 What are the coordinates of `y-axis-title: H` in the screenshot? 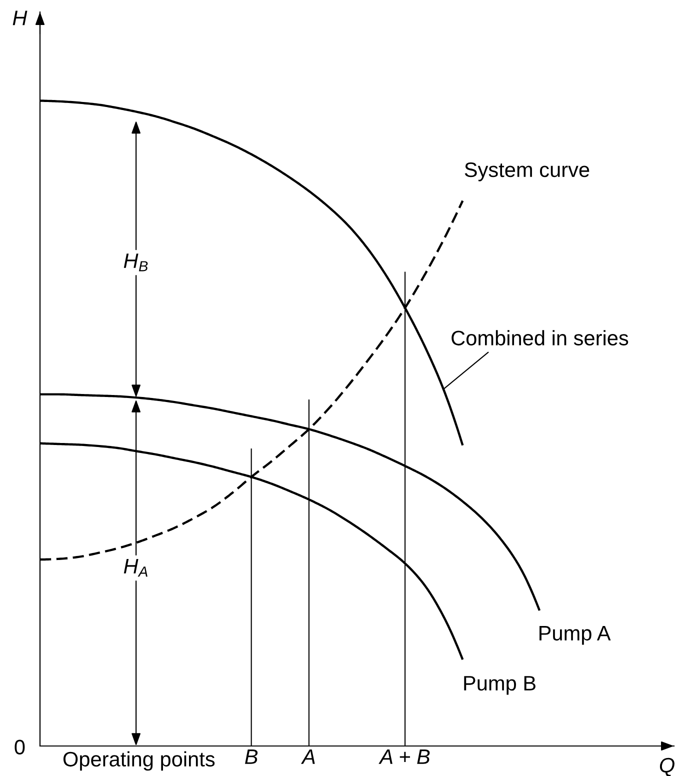 It's located at (20, 18).